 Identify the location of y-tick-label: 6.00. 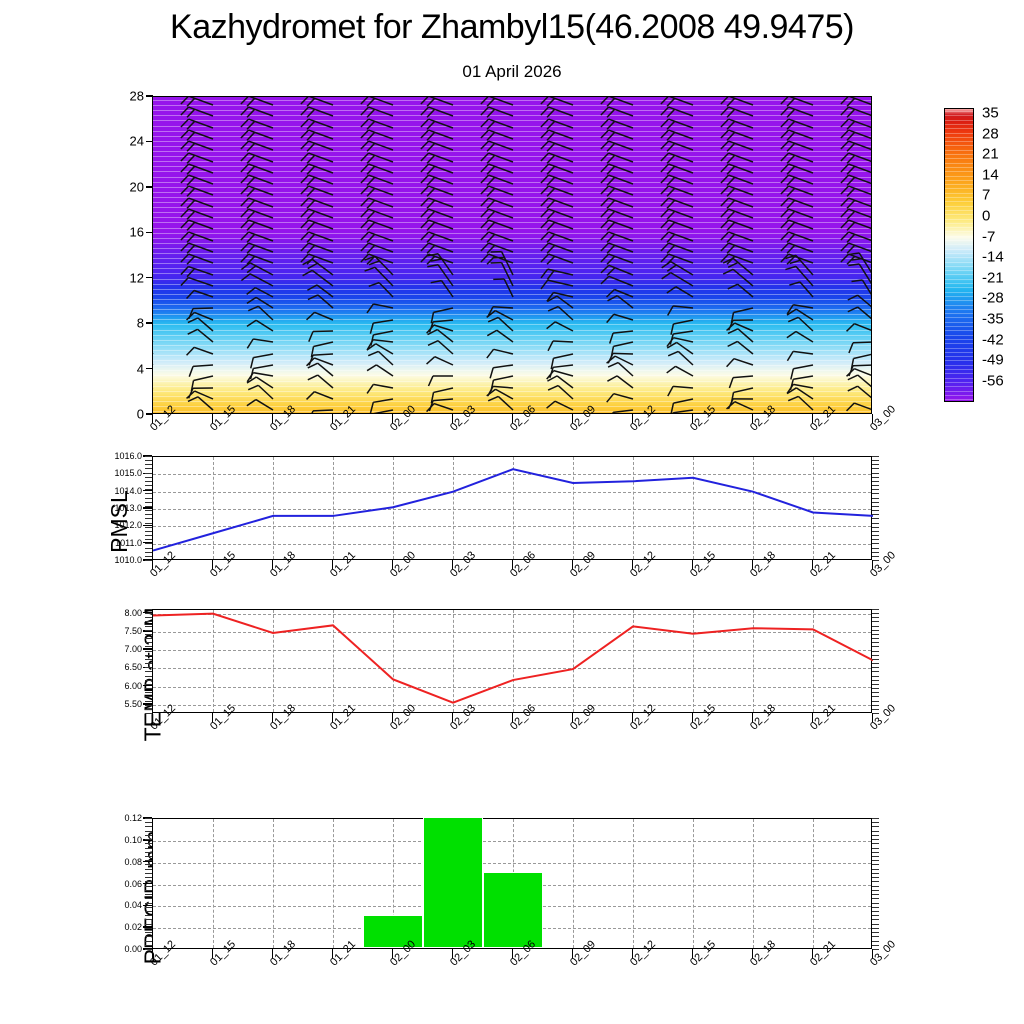
(133, 685).